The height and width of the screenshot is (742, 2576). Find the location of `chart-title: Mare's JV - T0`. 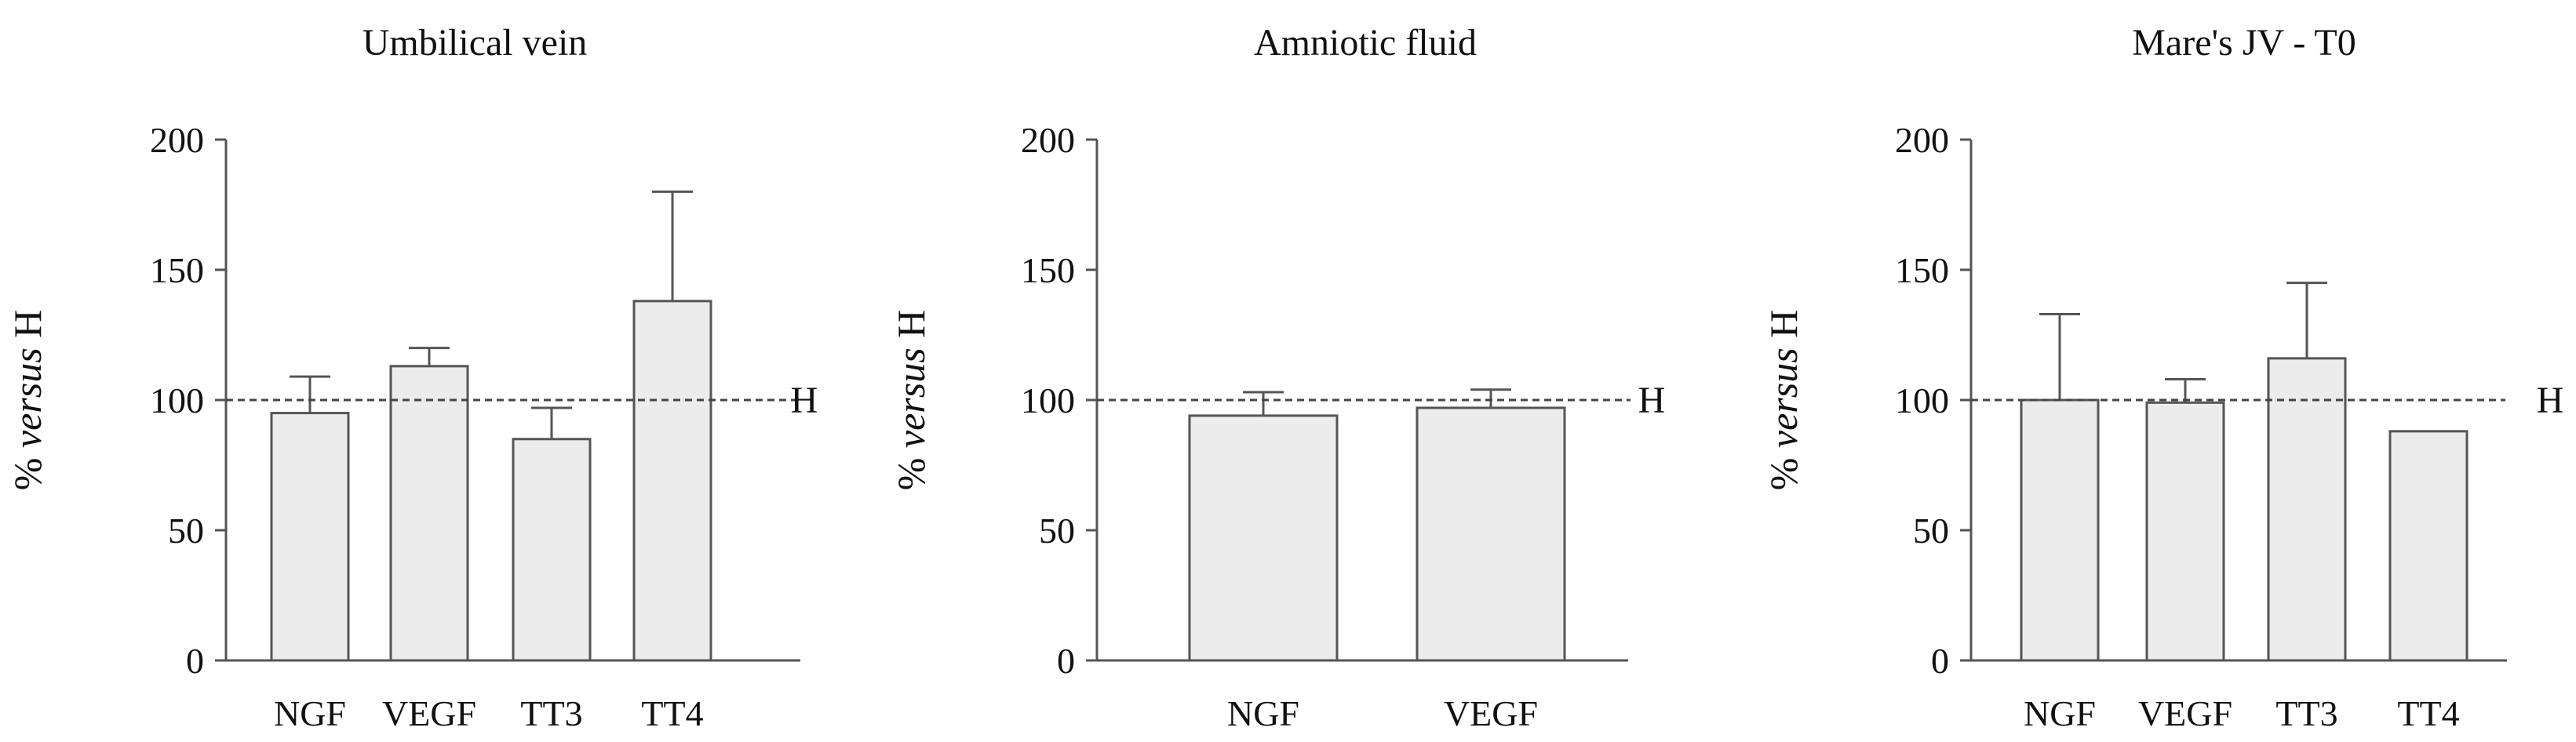

chart-title: Mare's JV - T0 is located at coordinates (2244, 43).